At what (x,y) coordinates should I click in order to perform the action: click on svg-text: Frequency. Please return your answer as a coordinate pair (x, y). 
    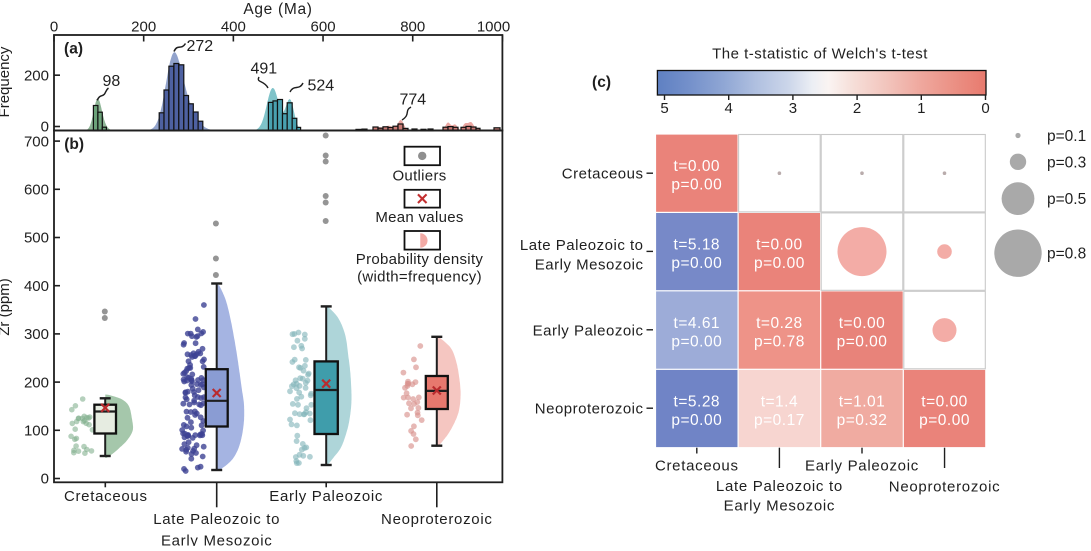
    Looking at the image, I should click on (6, 81).